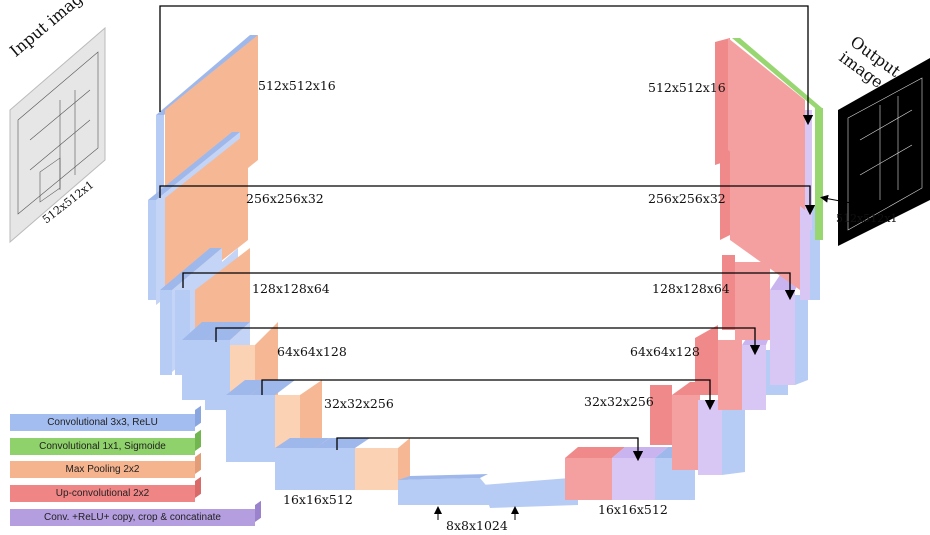 The image size is (930, 535). Describe the element at coordinates (867, 218) in the screenshot. I see `output-image-size: 512x512x1` at that location.